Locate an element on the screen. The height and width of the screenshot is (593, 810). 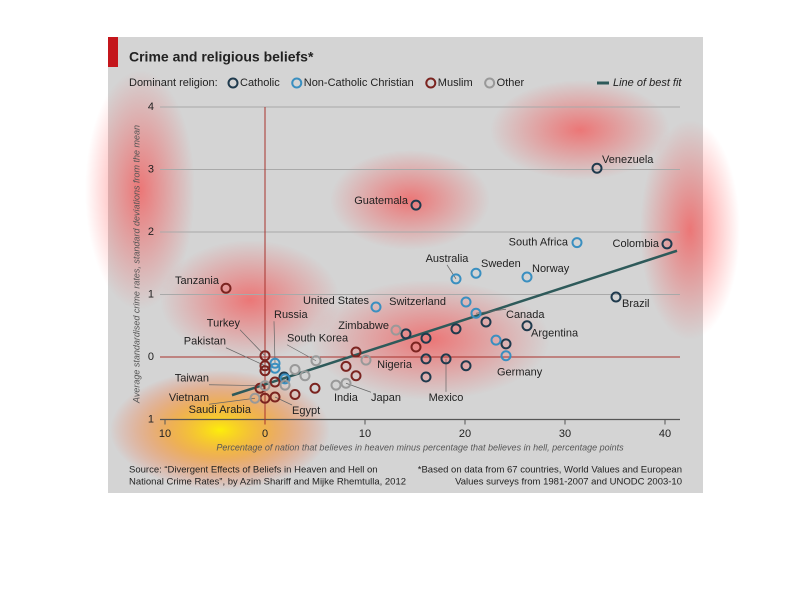
point-label: Saudi Arabia is located at coordinates (220, 410).